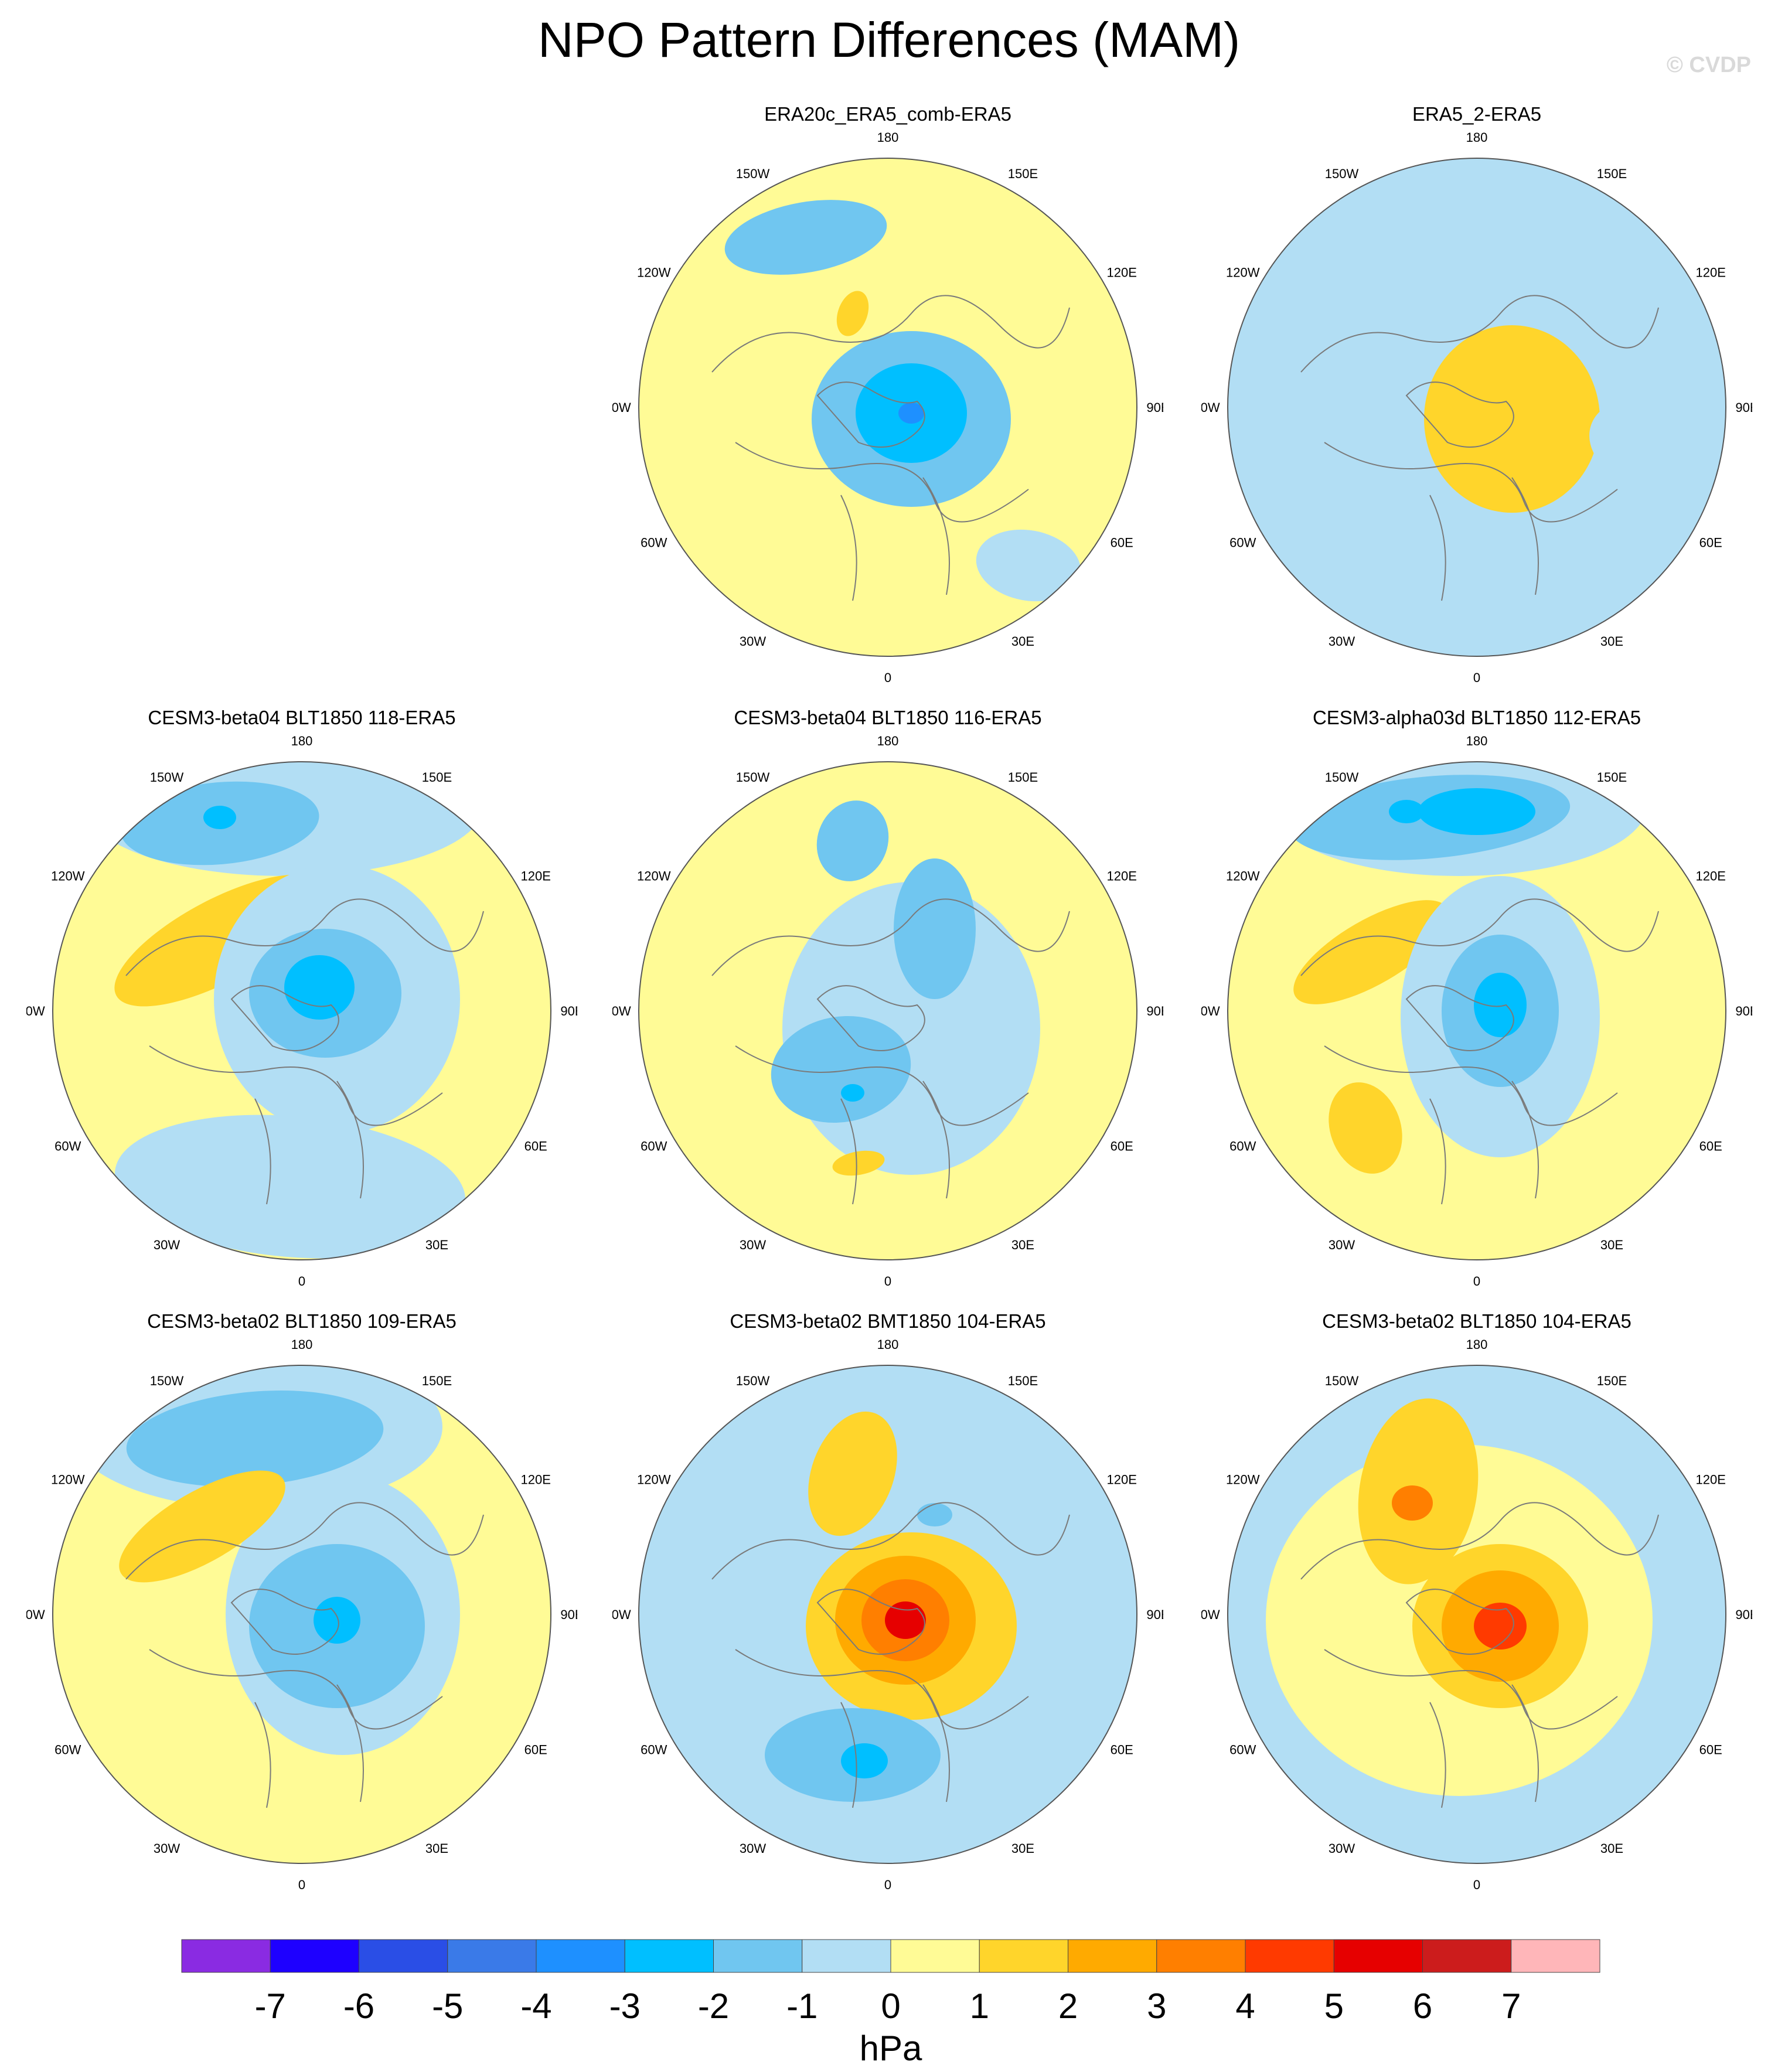 The image size is (1778, 2072). Describe the element at coordinates (1476, 717) in the screenshot. I see `panel-title: CESM3-alpha03d BLT1850 112-ERA5` at that location.